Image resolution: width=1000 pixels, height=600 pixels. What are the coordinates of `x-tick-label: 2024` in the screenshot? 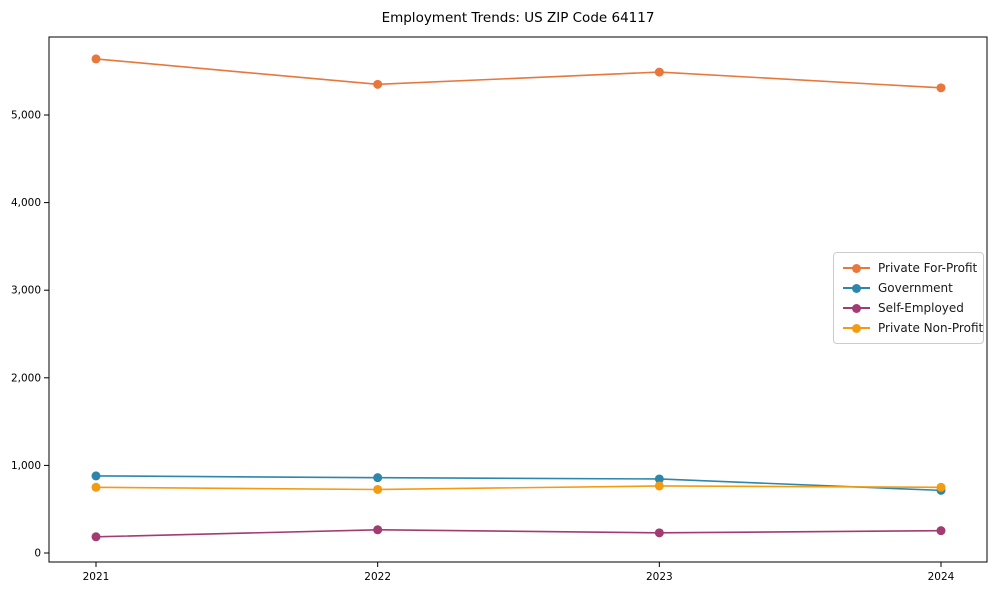 It's located at (941, 577).